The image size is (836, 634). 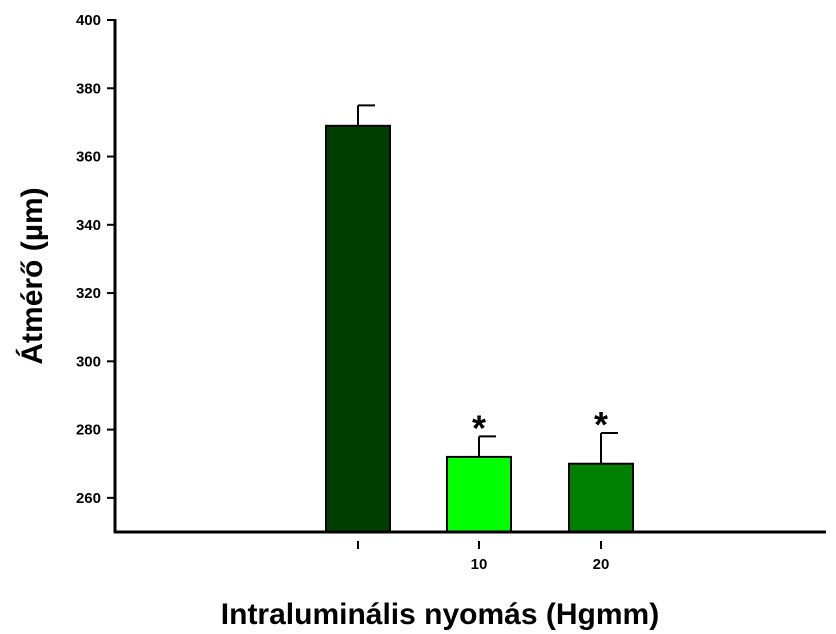 What do you see at coordinates (88, 157) in the screenshot?
I see `y-tick-label: 360` at bounding box center [88, 157].